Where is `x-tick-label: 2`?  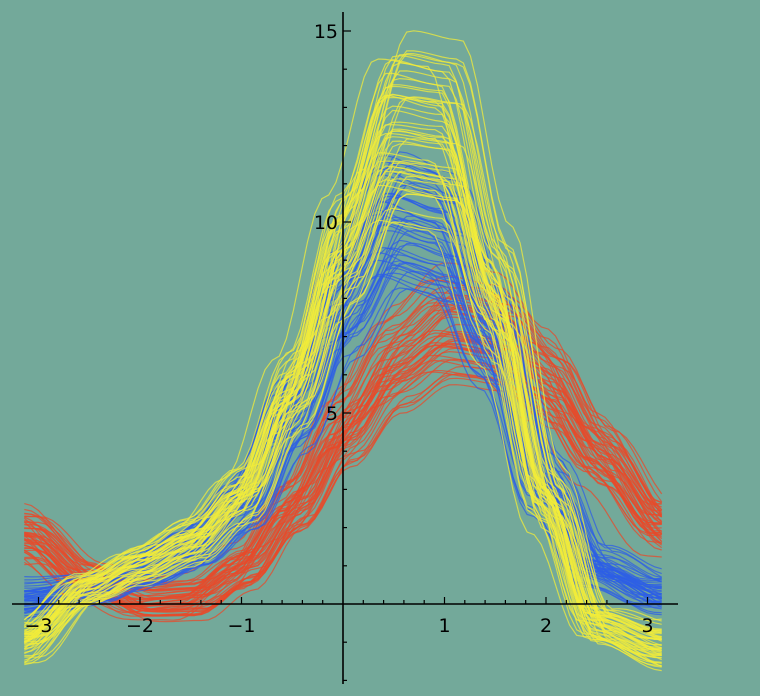
x-tick-label: 2 is located at coordinates (546, 626).